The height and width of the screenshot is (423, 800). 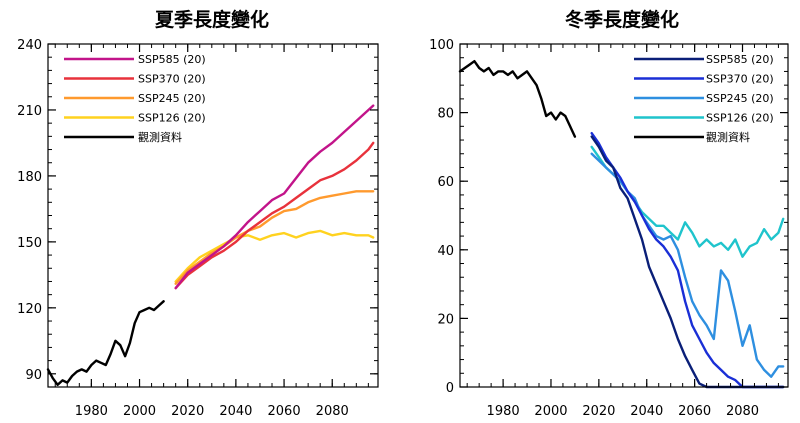 What do you see at coordinates (445, 319) in the screenshot?
I see `y-tick-label: 20` at bounding box center [445, 319].